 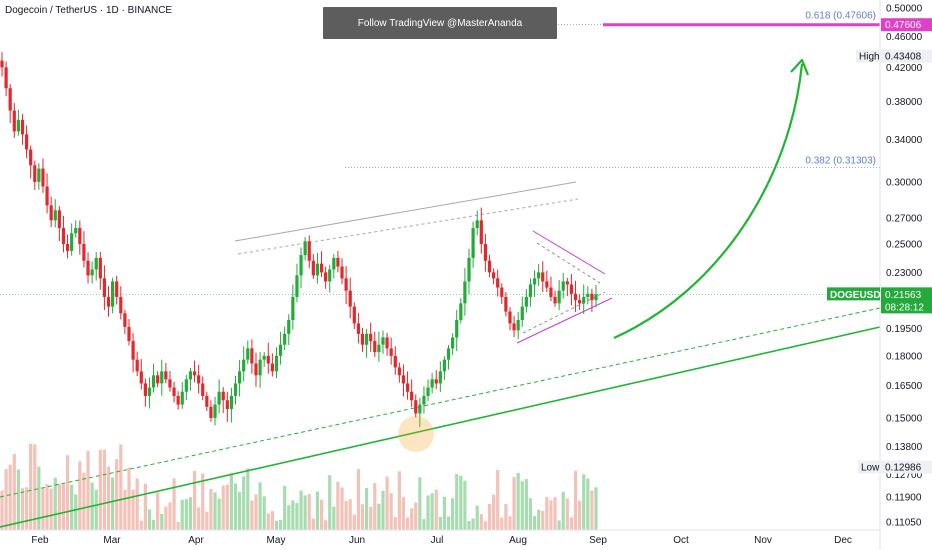 I want to click on bar-countdown: 08:28:12, so click(x=904, y=307).